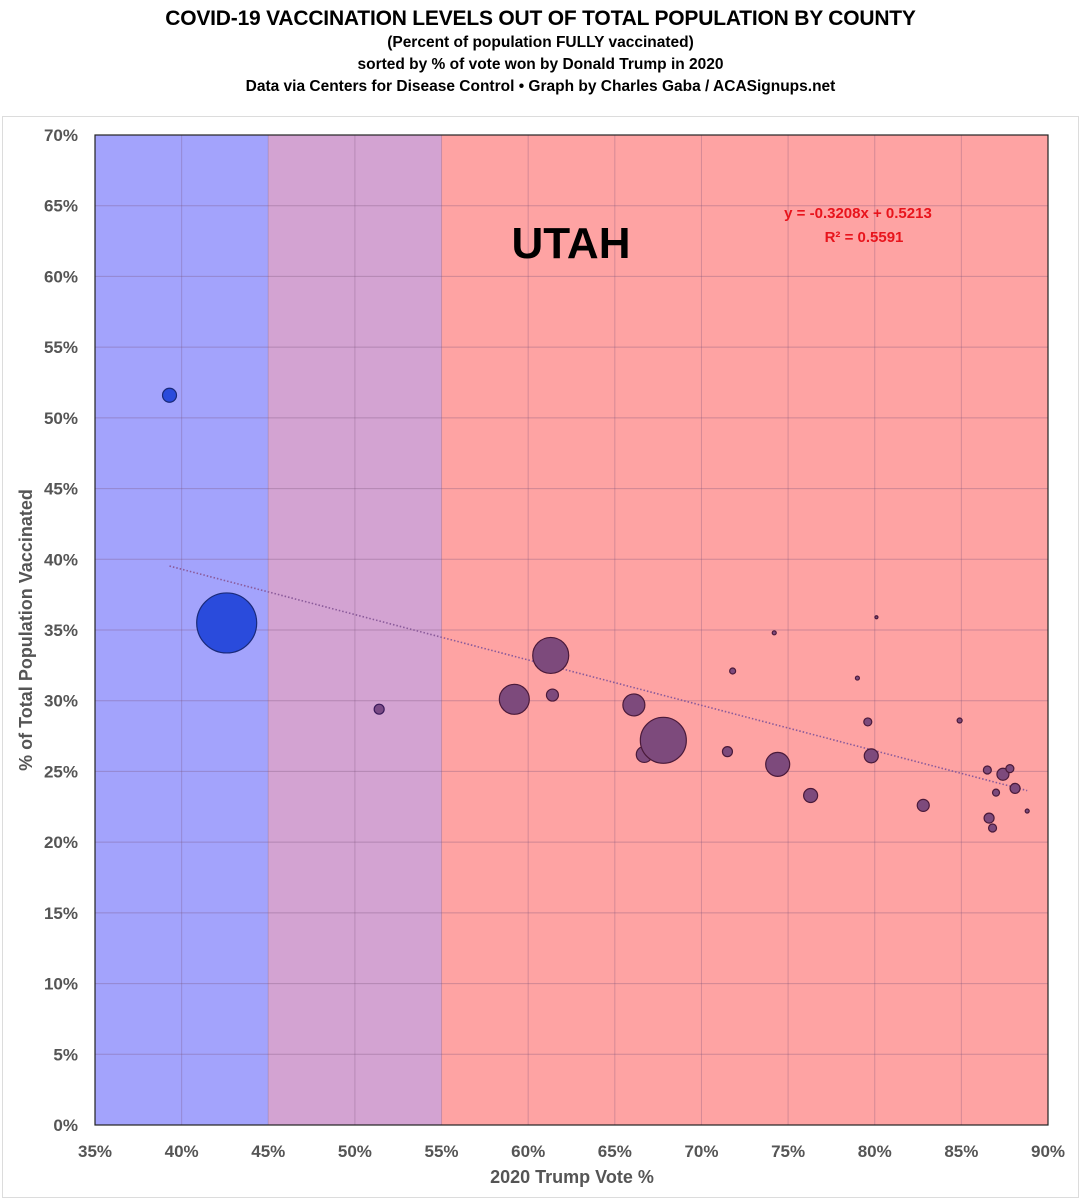  What do you see at coordinates (961, 1151) in the screenshot?
I see `x-tick-label: 85%` at bounding box center [961, 1151].